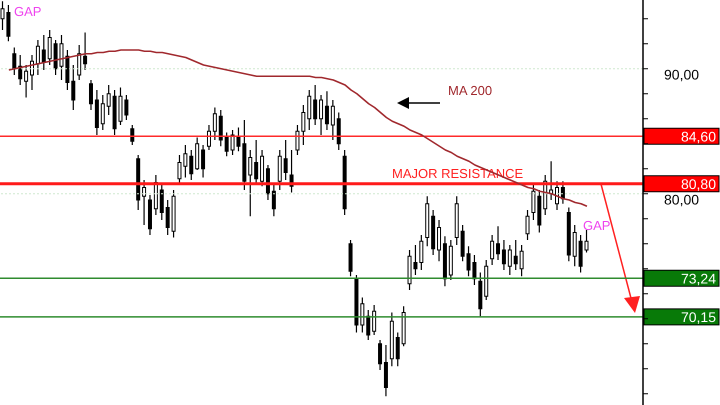 This screenshot has width=720, height=405. What do you see at coordinates (698, 136) in the screenshot?
I see `ref-line-label: 84,60` at bounding box center [698, 136].